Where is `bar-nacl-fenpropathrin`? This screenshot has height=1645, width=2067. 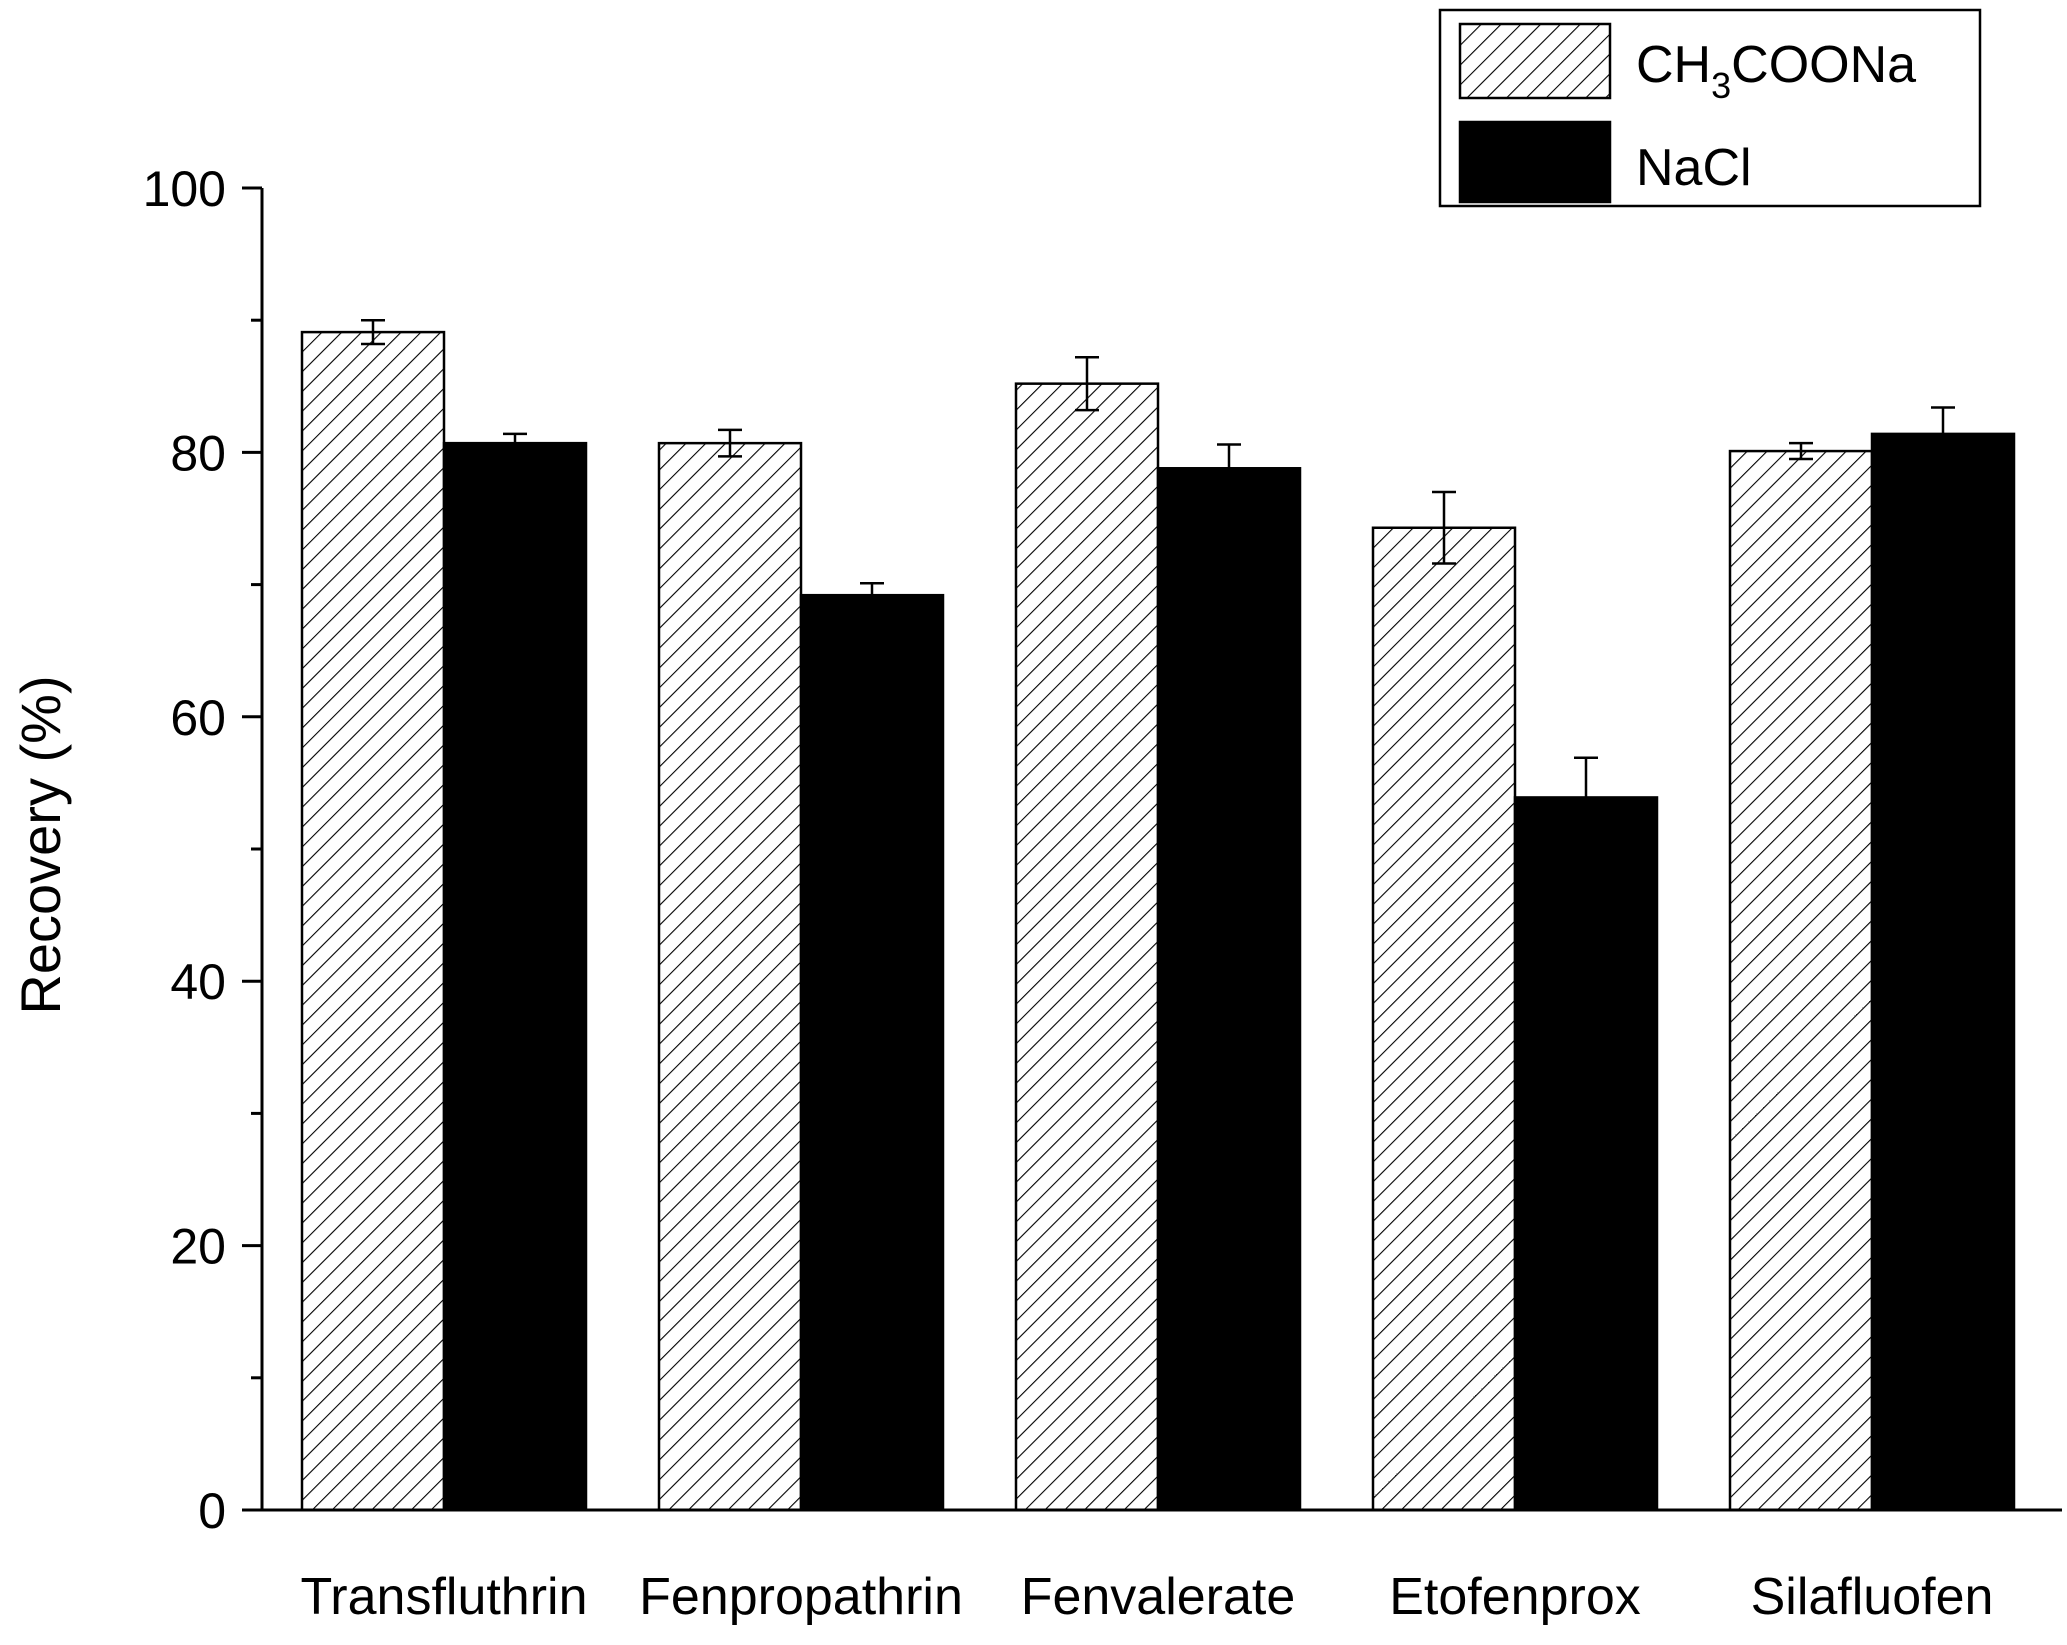
bar-nacl-fenpropathrin is located at coordinates (872, 1052).